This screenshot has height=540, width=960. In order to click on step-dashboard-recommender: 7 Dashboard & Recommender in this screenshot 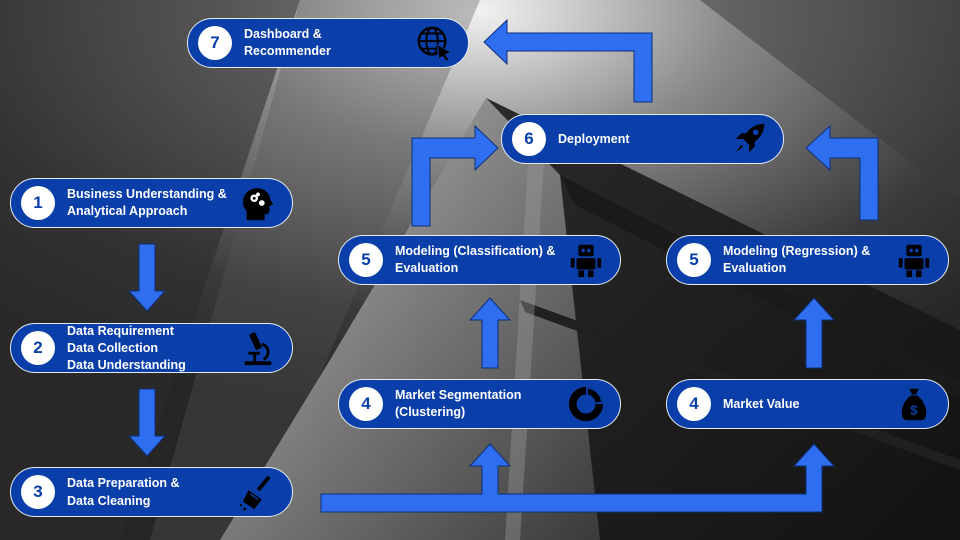, I will do `click(328, 43)`.